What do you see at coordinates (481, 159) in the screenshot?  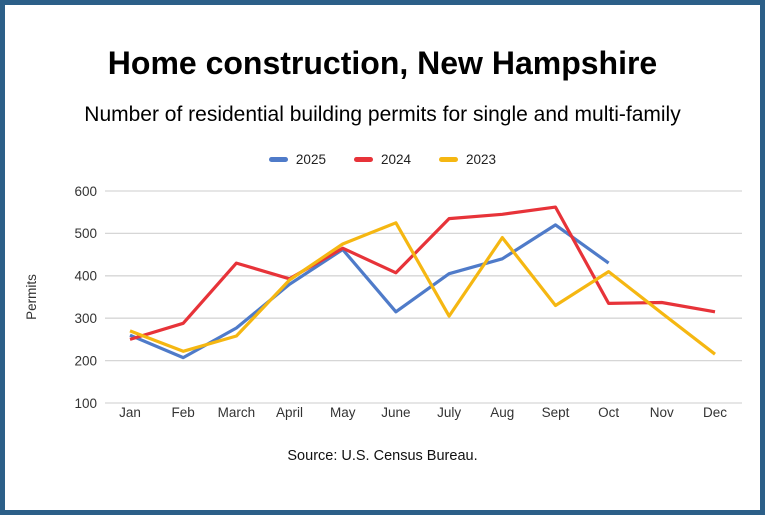 I see `legend-label-2023: 2023` at bounding box center [481, 159].